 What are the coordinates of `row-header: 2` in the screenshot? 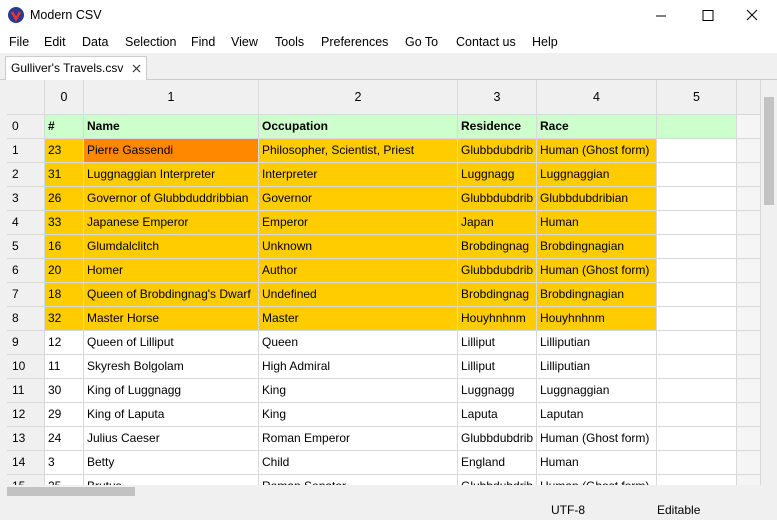 It's located at (26, 175).